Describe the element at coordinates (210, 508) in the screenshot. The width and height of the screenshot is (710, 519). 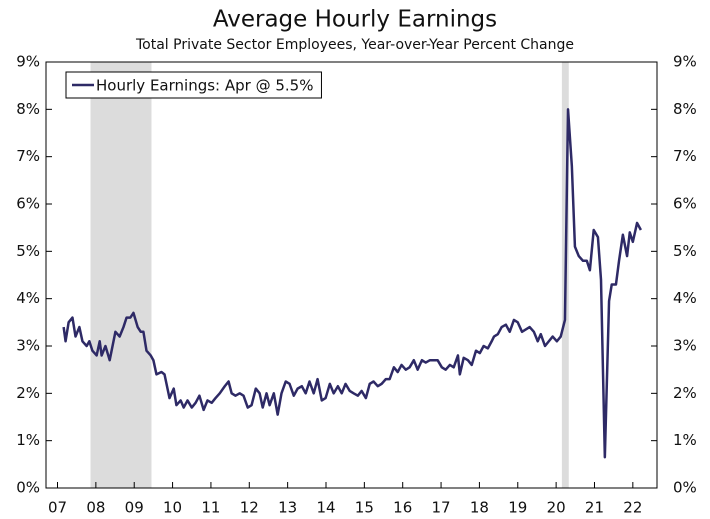
I see `x-tick-label: 11` at that location.